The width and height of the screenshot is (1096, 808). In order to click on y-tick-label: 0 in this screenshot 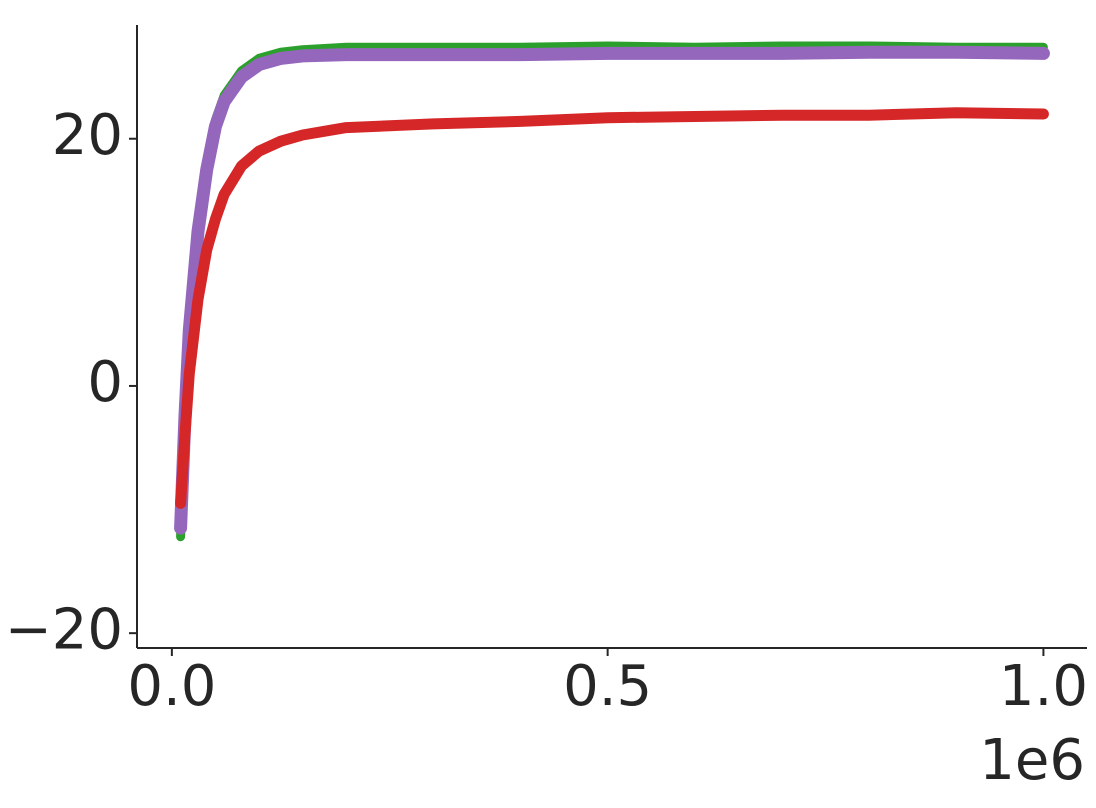, I will do `click(105, 382)`.